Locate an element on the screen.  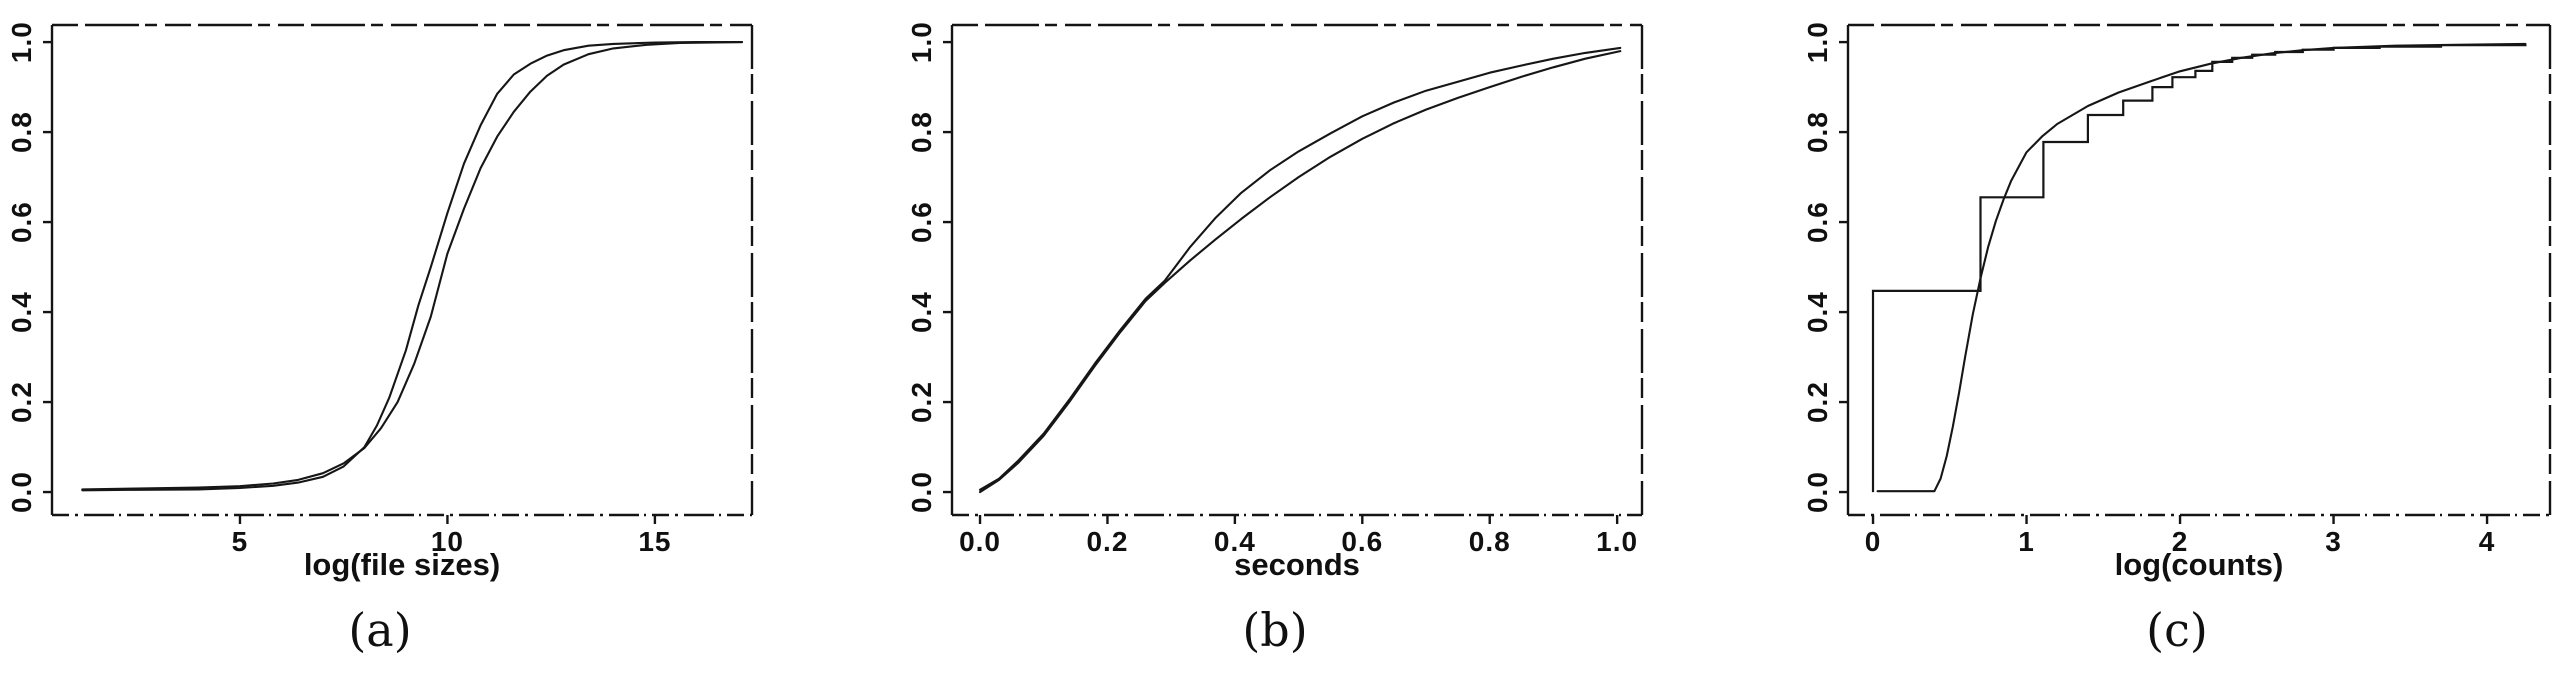
panel-letter-a: (a) is located at coordinates (379, 630).